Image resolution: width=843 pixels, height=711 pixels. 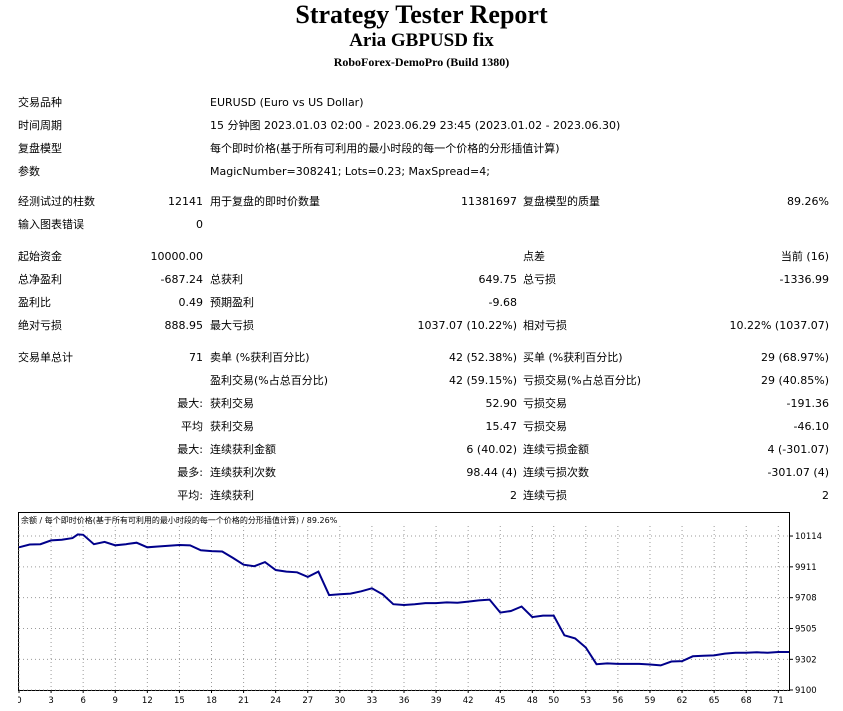 What do you see at coordinates (779, 325) in the screenshot?
I see `rel-drawdown-value: 10.22% (1037.07)` at bounding box center [779, 325].